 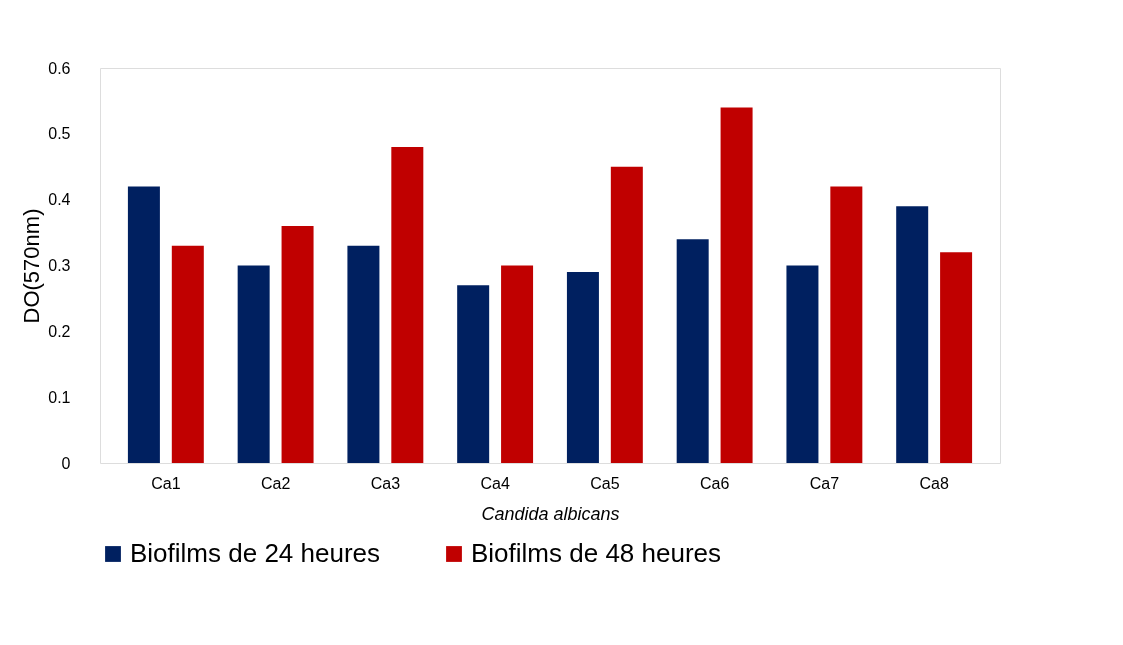 What do you see at coordinates (275, 483) in the screenshot?
I see `x-tick-label: Ca2` at bounding box center [275, 483].